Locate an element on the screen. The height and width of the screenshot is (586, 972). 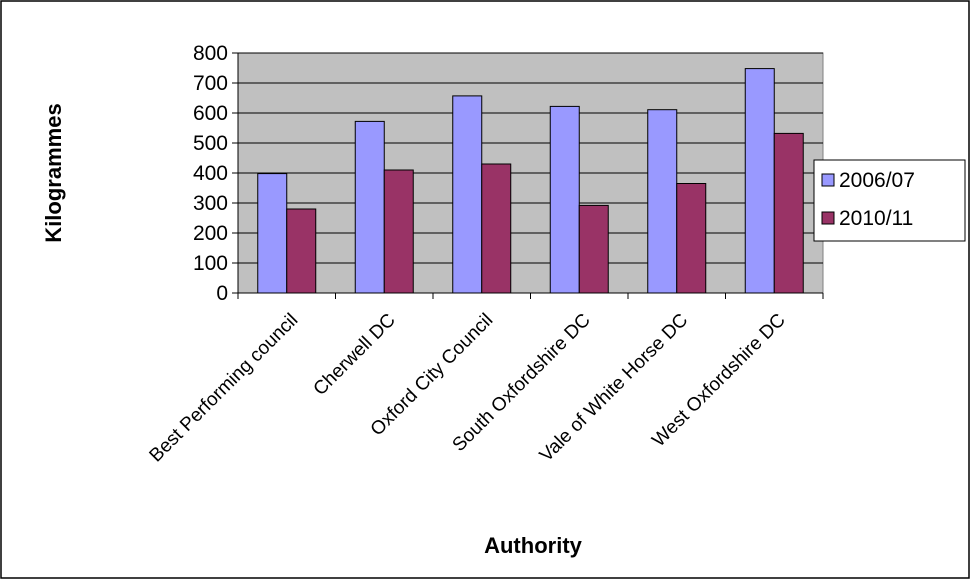
y-tick-label: 300 is located at coordinates (210, 203).